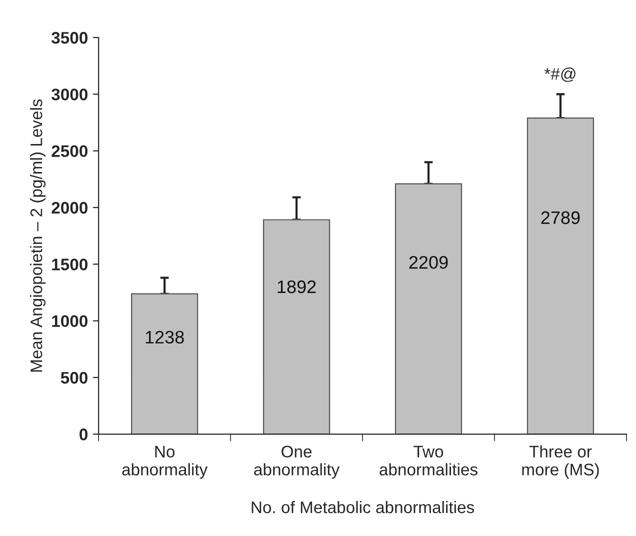 The image size is (636, 536). What do you see at coordinates (560, 217) in the screenshot?
I see `data-label: 2789` at bounding box center [560, 217].